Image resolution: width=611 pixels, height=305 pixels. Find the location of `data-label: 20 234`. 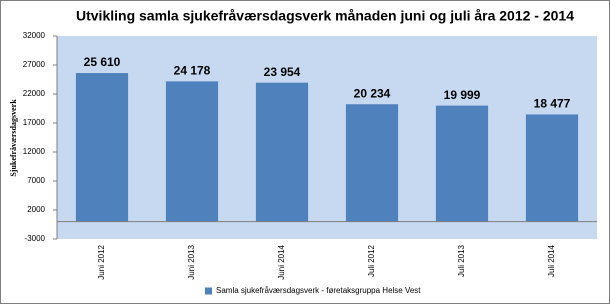

data-label: 20 234 is located at coordinates (372, 93).